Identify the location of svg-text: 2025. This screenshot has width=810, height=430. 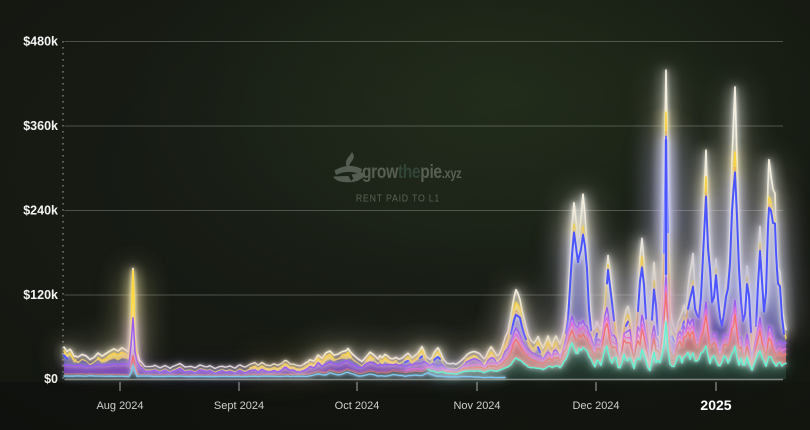
(715, 405).